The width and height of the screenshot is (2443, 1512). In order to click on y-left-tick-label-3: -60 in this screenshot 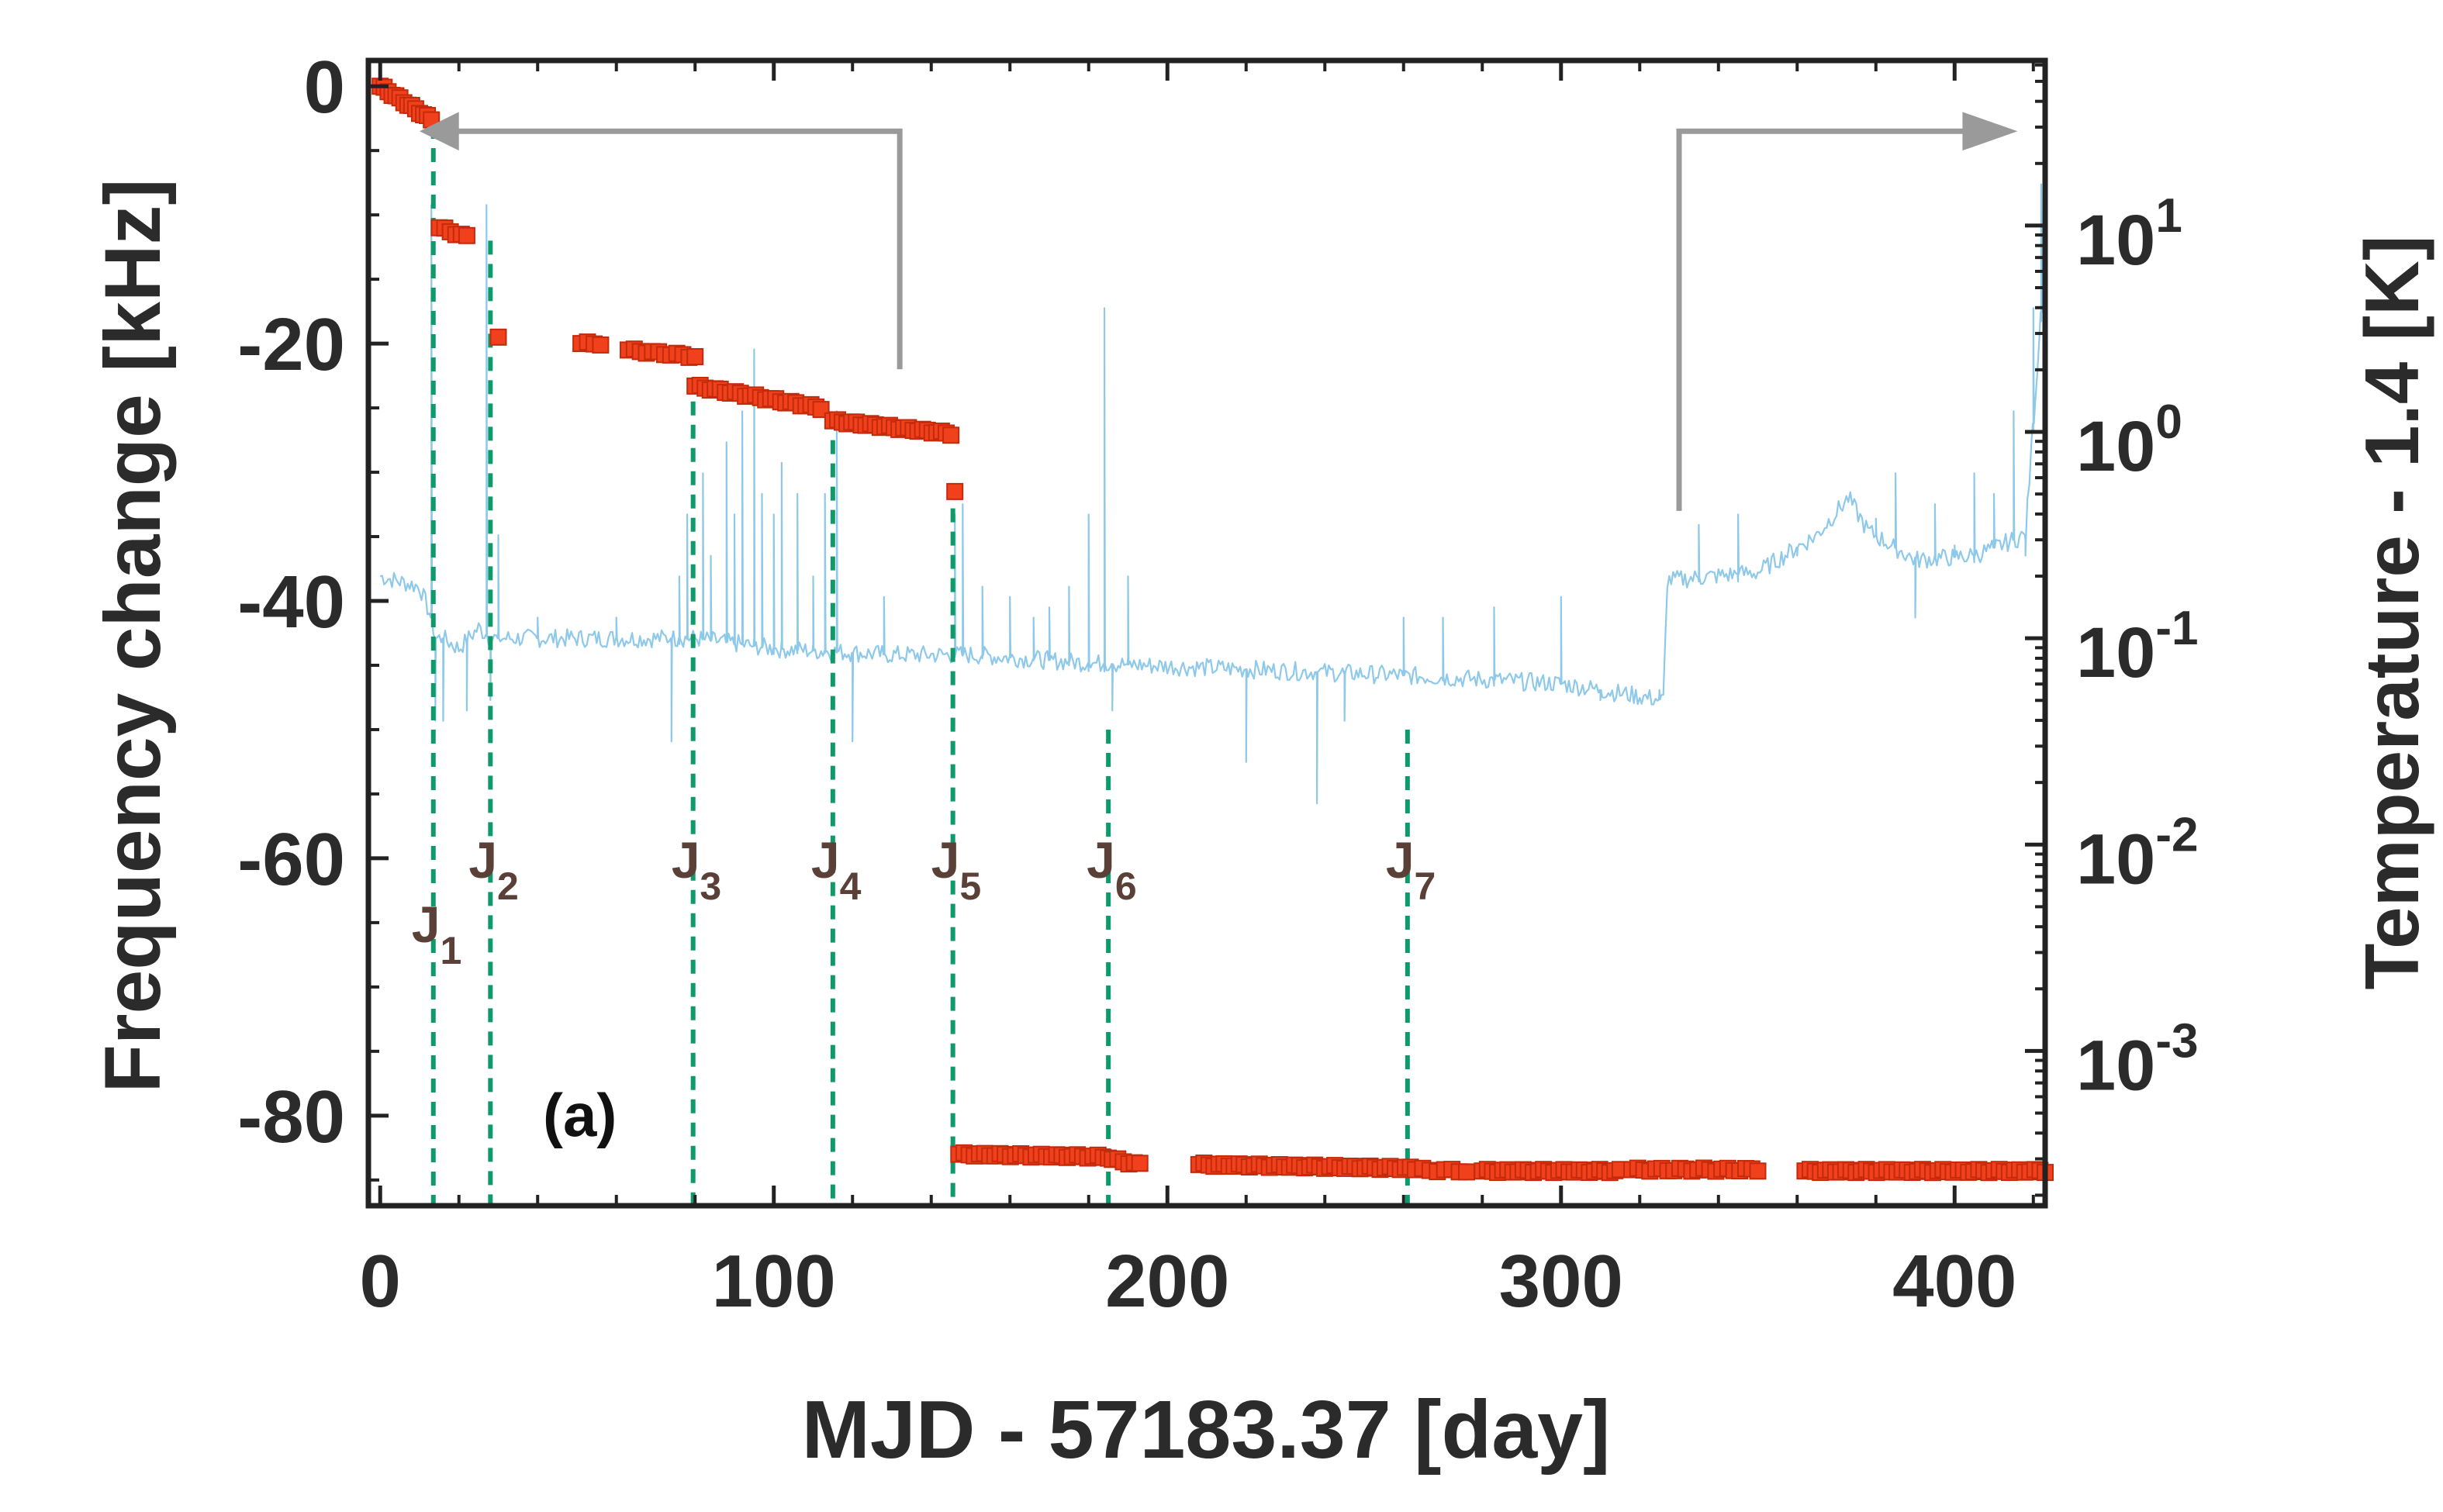, I will do `click(291, 859)`.